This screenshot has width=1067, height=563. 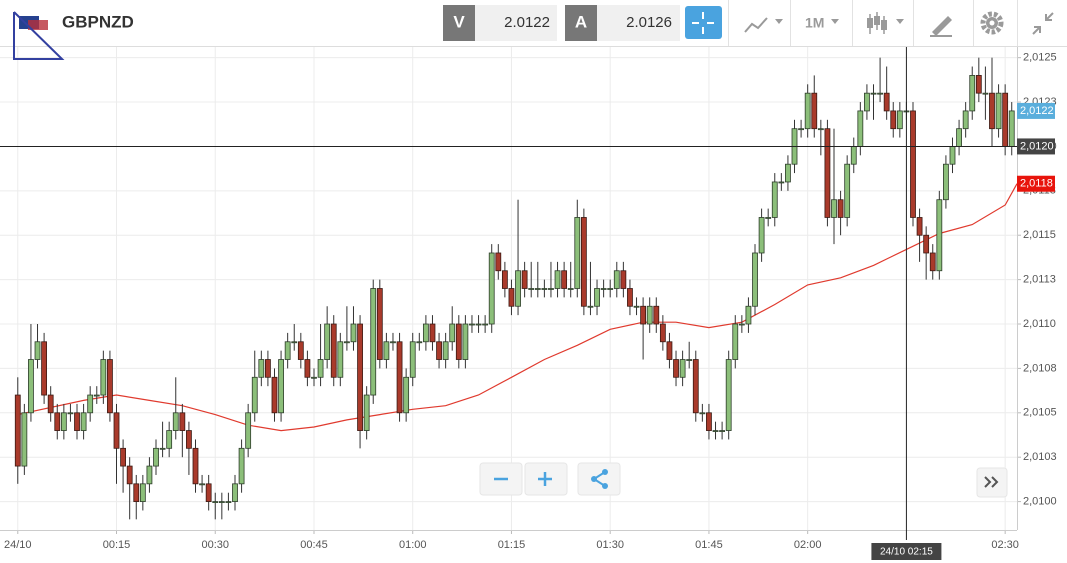 I want to click on timeframe: 1M, so click(x=814, y=23).